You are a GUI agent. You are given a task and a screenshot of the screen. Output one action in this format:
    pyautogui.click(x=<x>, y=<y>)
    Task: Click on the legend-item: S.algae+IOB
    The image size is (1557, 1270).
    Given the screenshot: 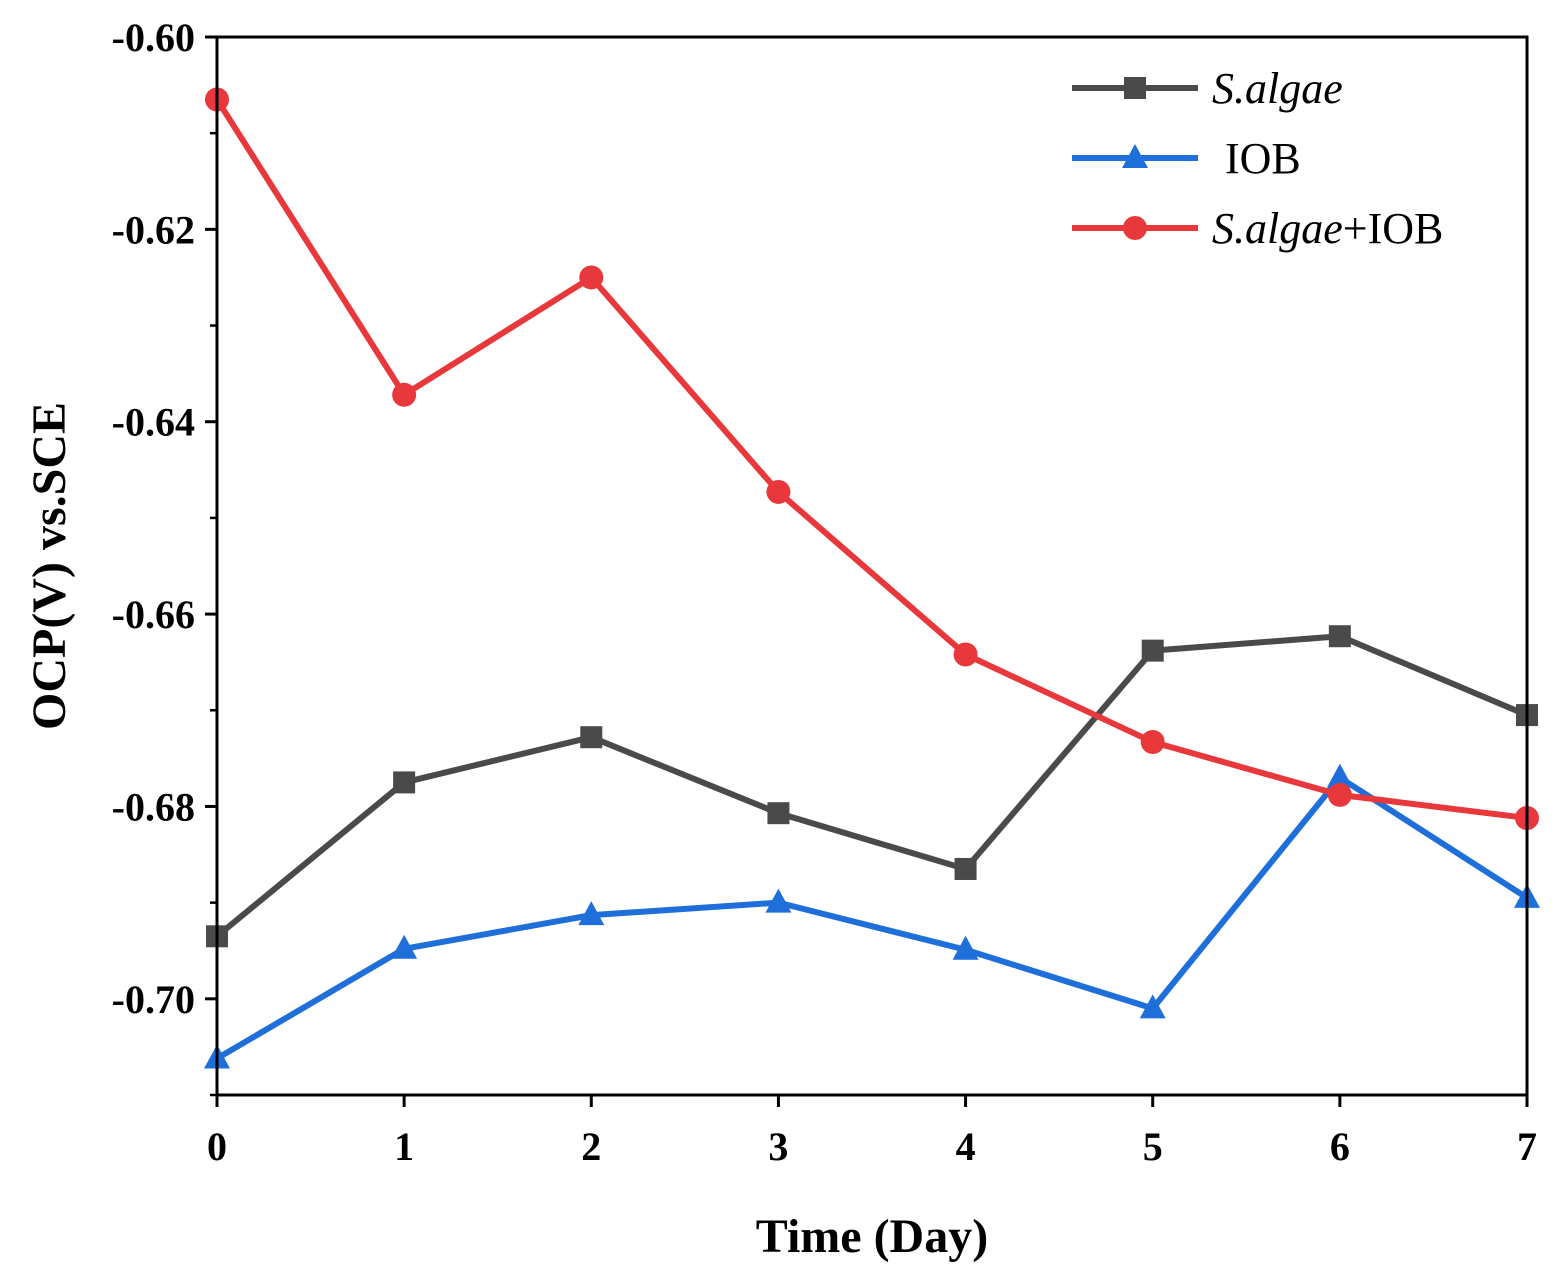 What is the action you would take?
    pyautogui.click(x=1257, y=228)
    